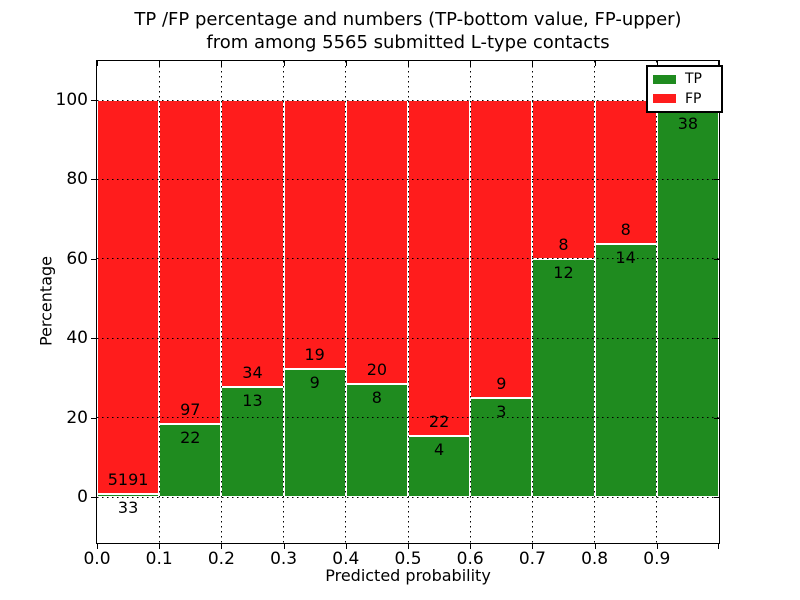  What do you see at coordinates (190, 437) in the screenshot?
I see `bar-label-tp: 22` at bounding box center [190, 437].